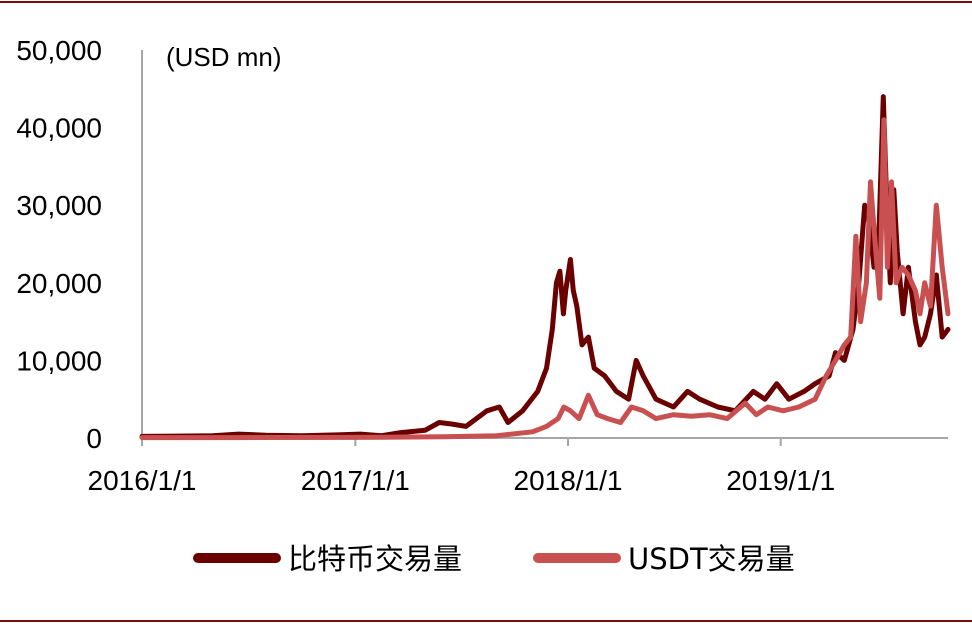 The image size is (972, 624). What do you see at coordinates (375, 559) in the screenshot?
I see `legend-label-btc: 比特币交易量` at bounding box center [375, 559].